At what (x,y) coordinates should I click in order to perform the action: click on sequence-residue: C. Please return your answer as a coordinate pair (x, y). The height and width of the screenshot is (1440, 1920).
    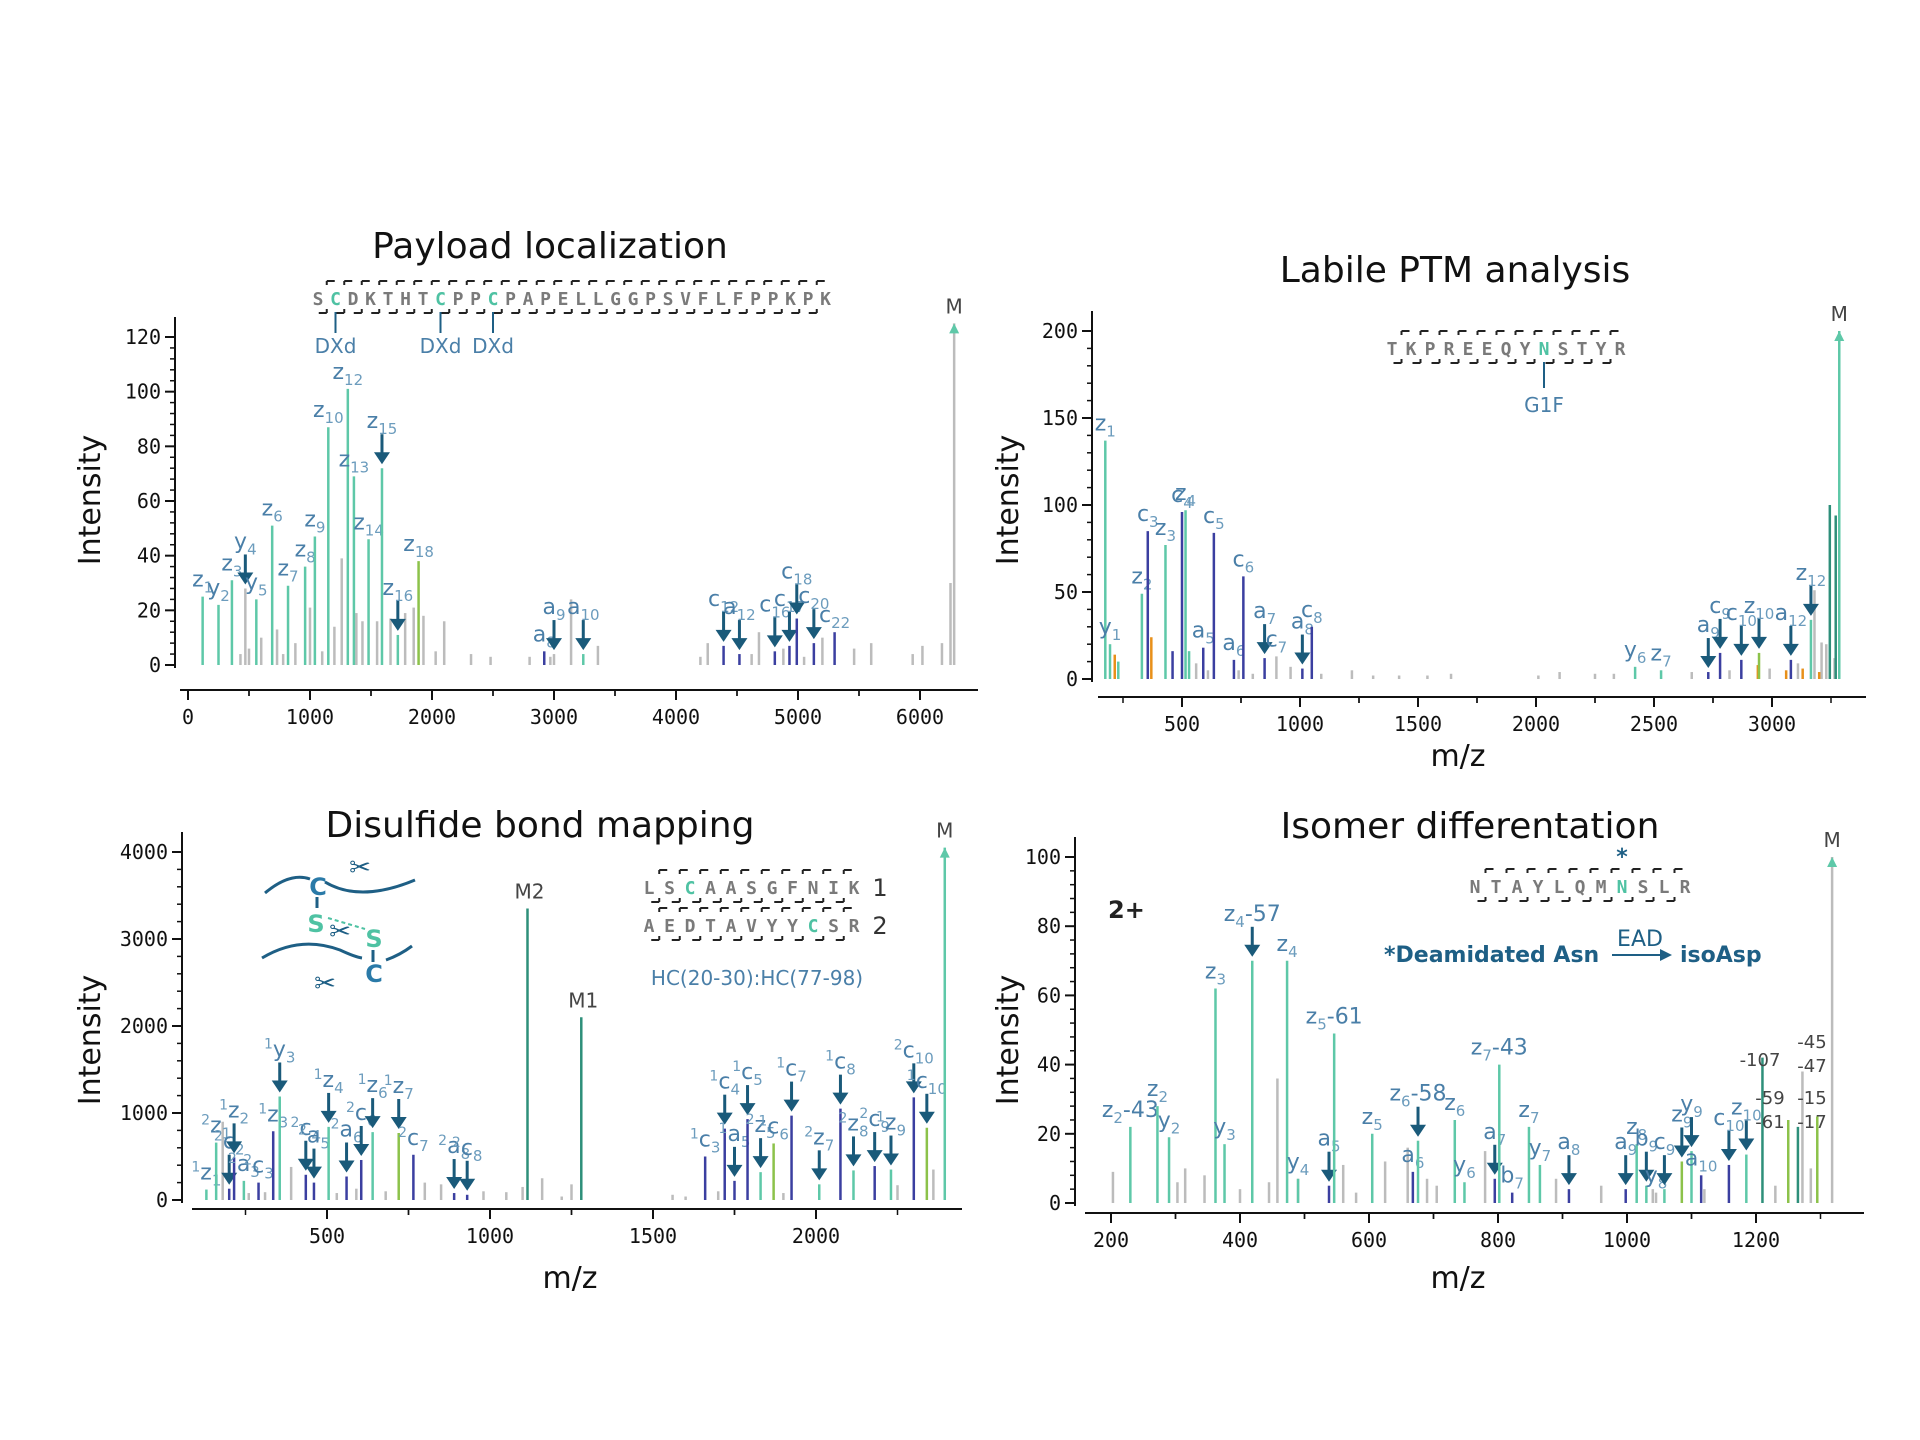
    Looking at the image, I should click on (493, 299).